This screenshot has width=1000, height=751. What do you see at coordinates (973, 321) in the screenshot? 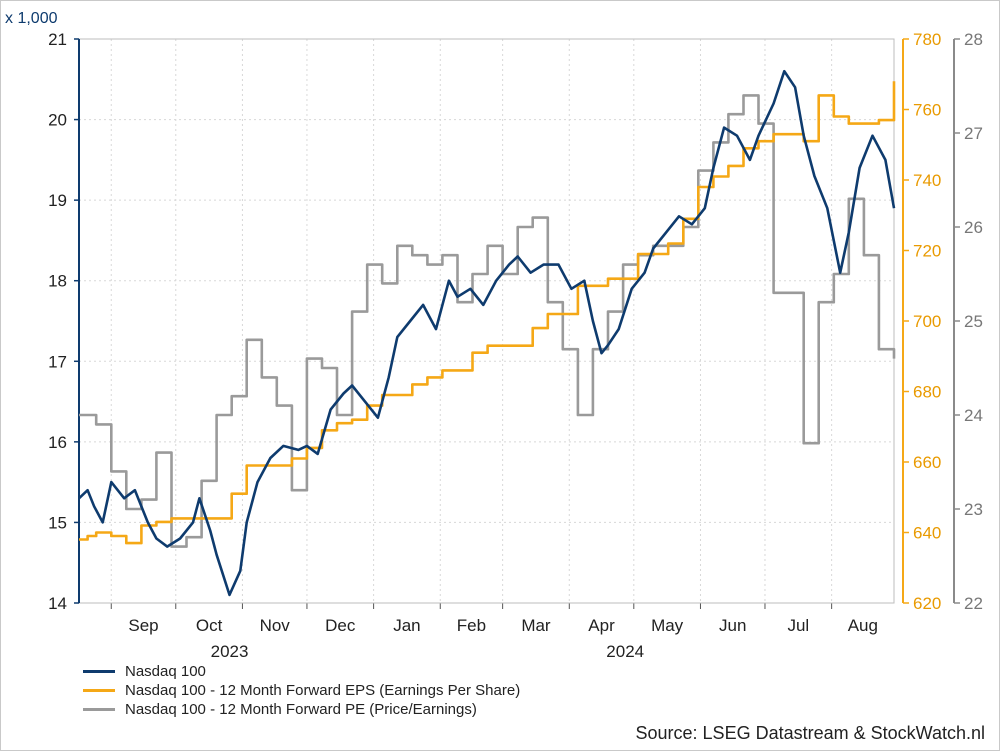
I see `pe-axis-tick-label: 25` at bounding box center [973, 321].